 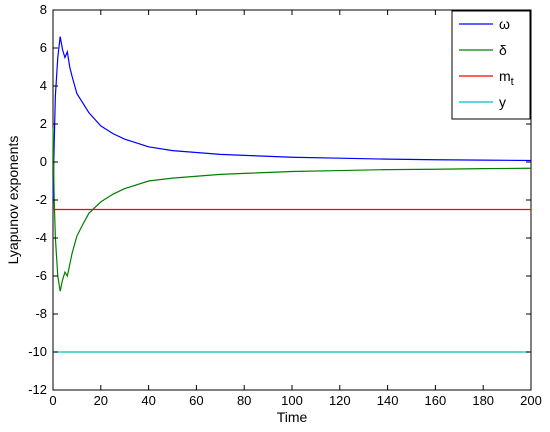 What do you see at coordinates (340, 400) in the screenshot?
I see `x-tick-label: 120` at bounding box center [340, 400].